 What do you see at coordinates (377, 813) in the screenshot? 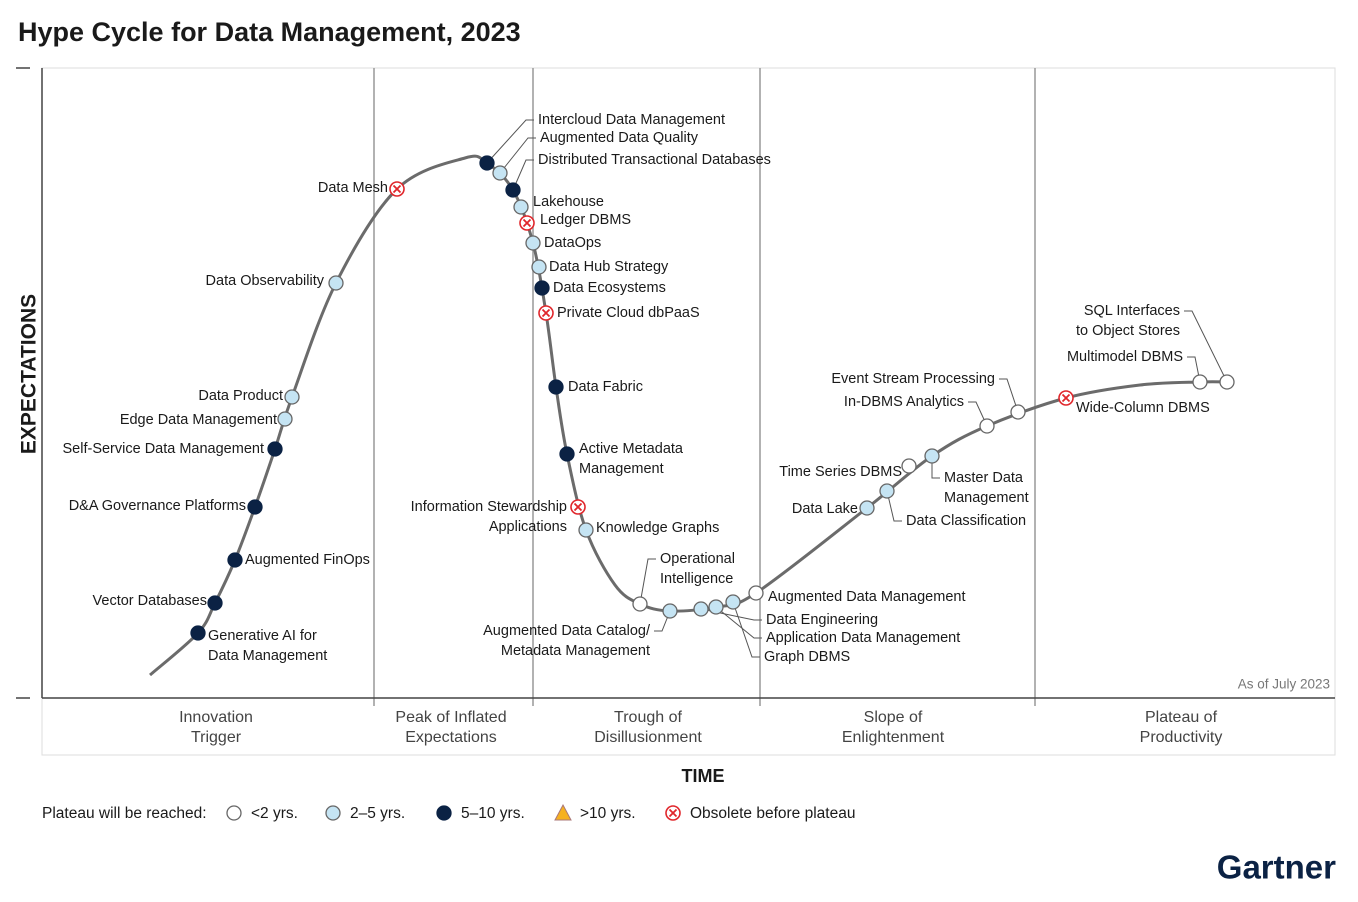
I see `legend-label: 2–5 yrs.` at bounding box center [377, 813].